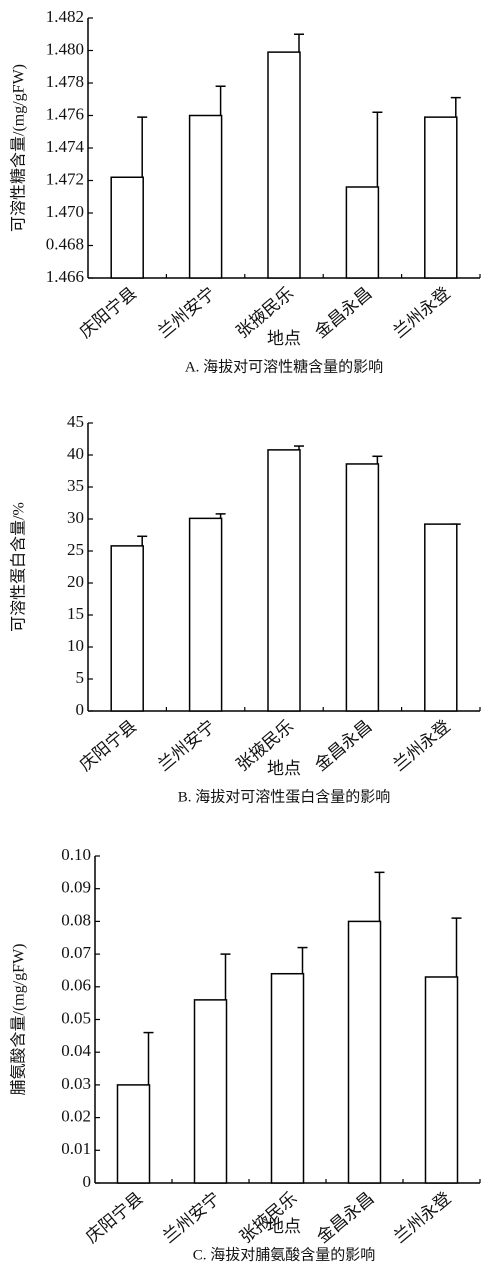  Describe the element at coordinates (65, 113) in the screenshot. I see `y-tick-label: 1.476` at that location.